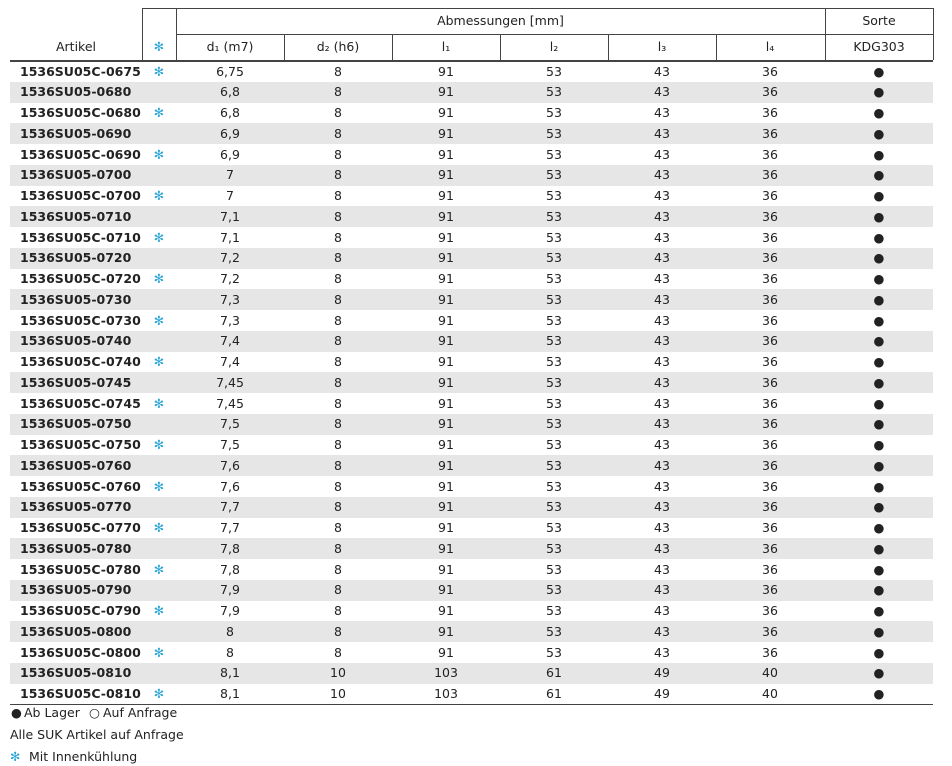 This screenshot has width=952, height=766. What do you see at coordinates (140, 712) in the screenshot?
I see `legend-label: Auf Anfrage` at bounding box center [140, 712].